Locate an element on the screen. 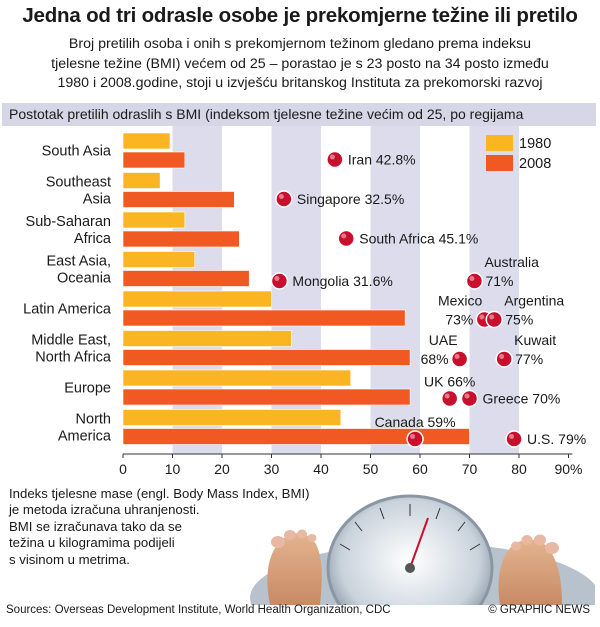 The image size is (600, 627). category-label: Sub-Saharan is located at coordinates (68, 222).